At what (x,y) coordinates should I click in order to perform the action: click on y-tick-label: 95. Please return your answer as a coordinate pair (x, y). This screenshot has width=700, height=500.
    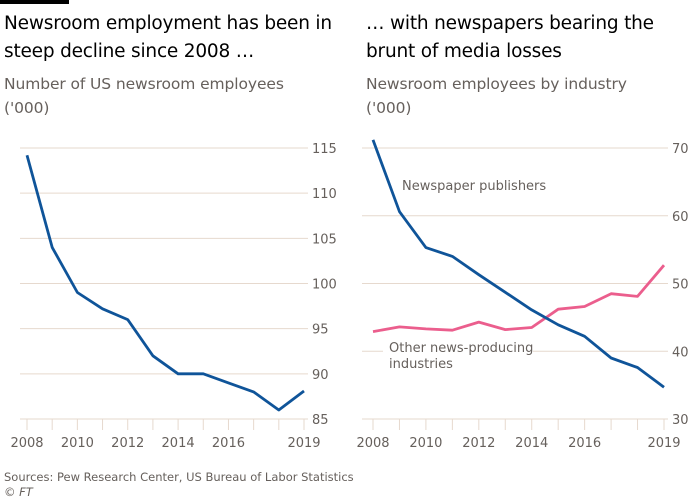
    Looking at the image, I should click on (320, 330).